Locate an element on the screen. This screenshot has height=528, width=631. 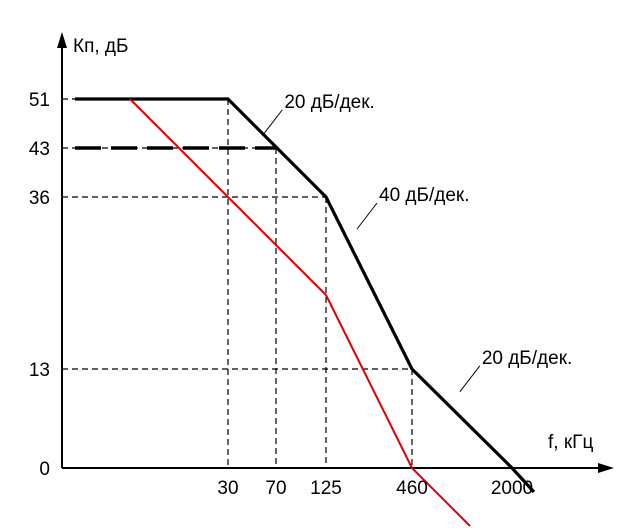
y-tick-label-51: 51 is located at coordinates (39, 100).